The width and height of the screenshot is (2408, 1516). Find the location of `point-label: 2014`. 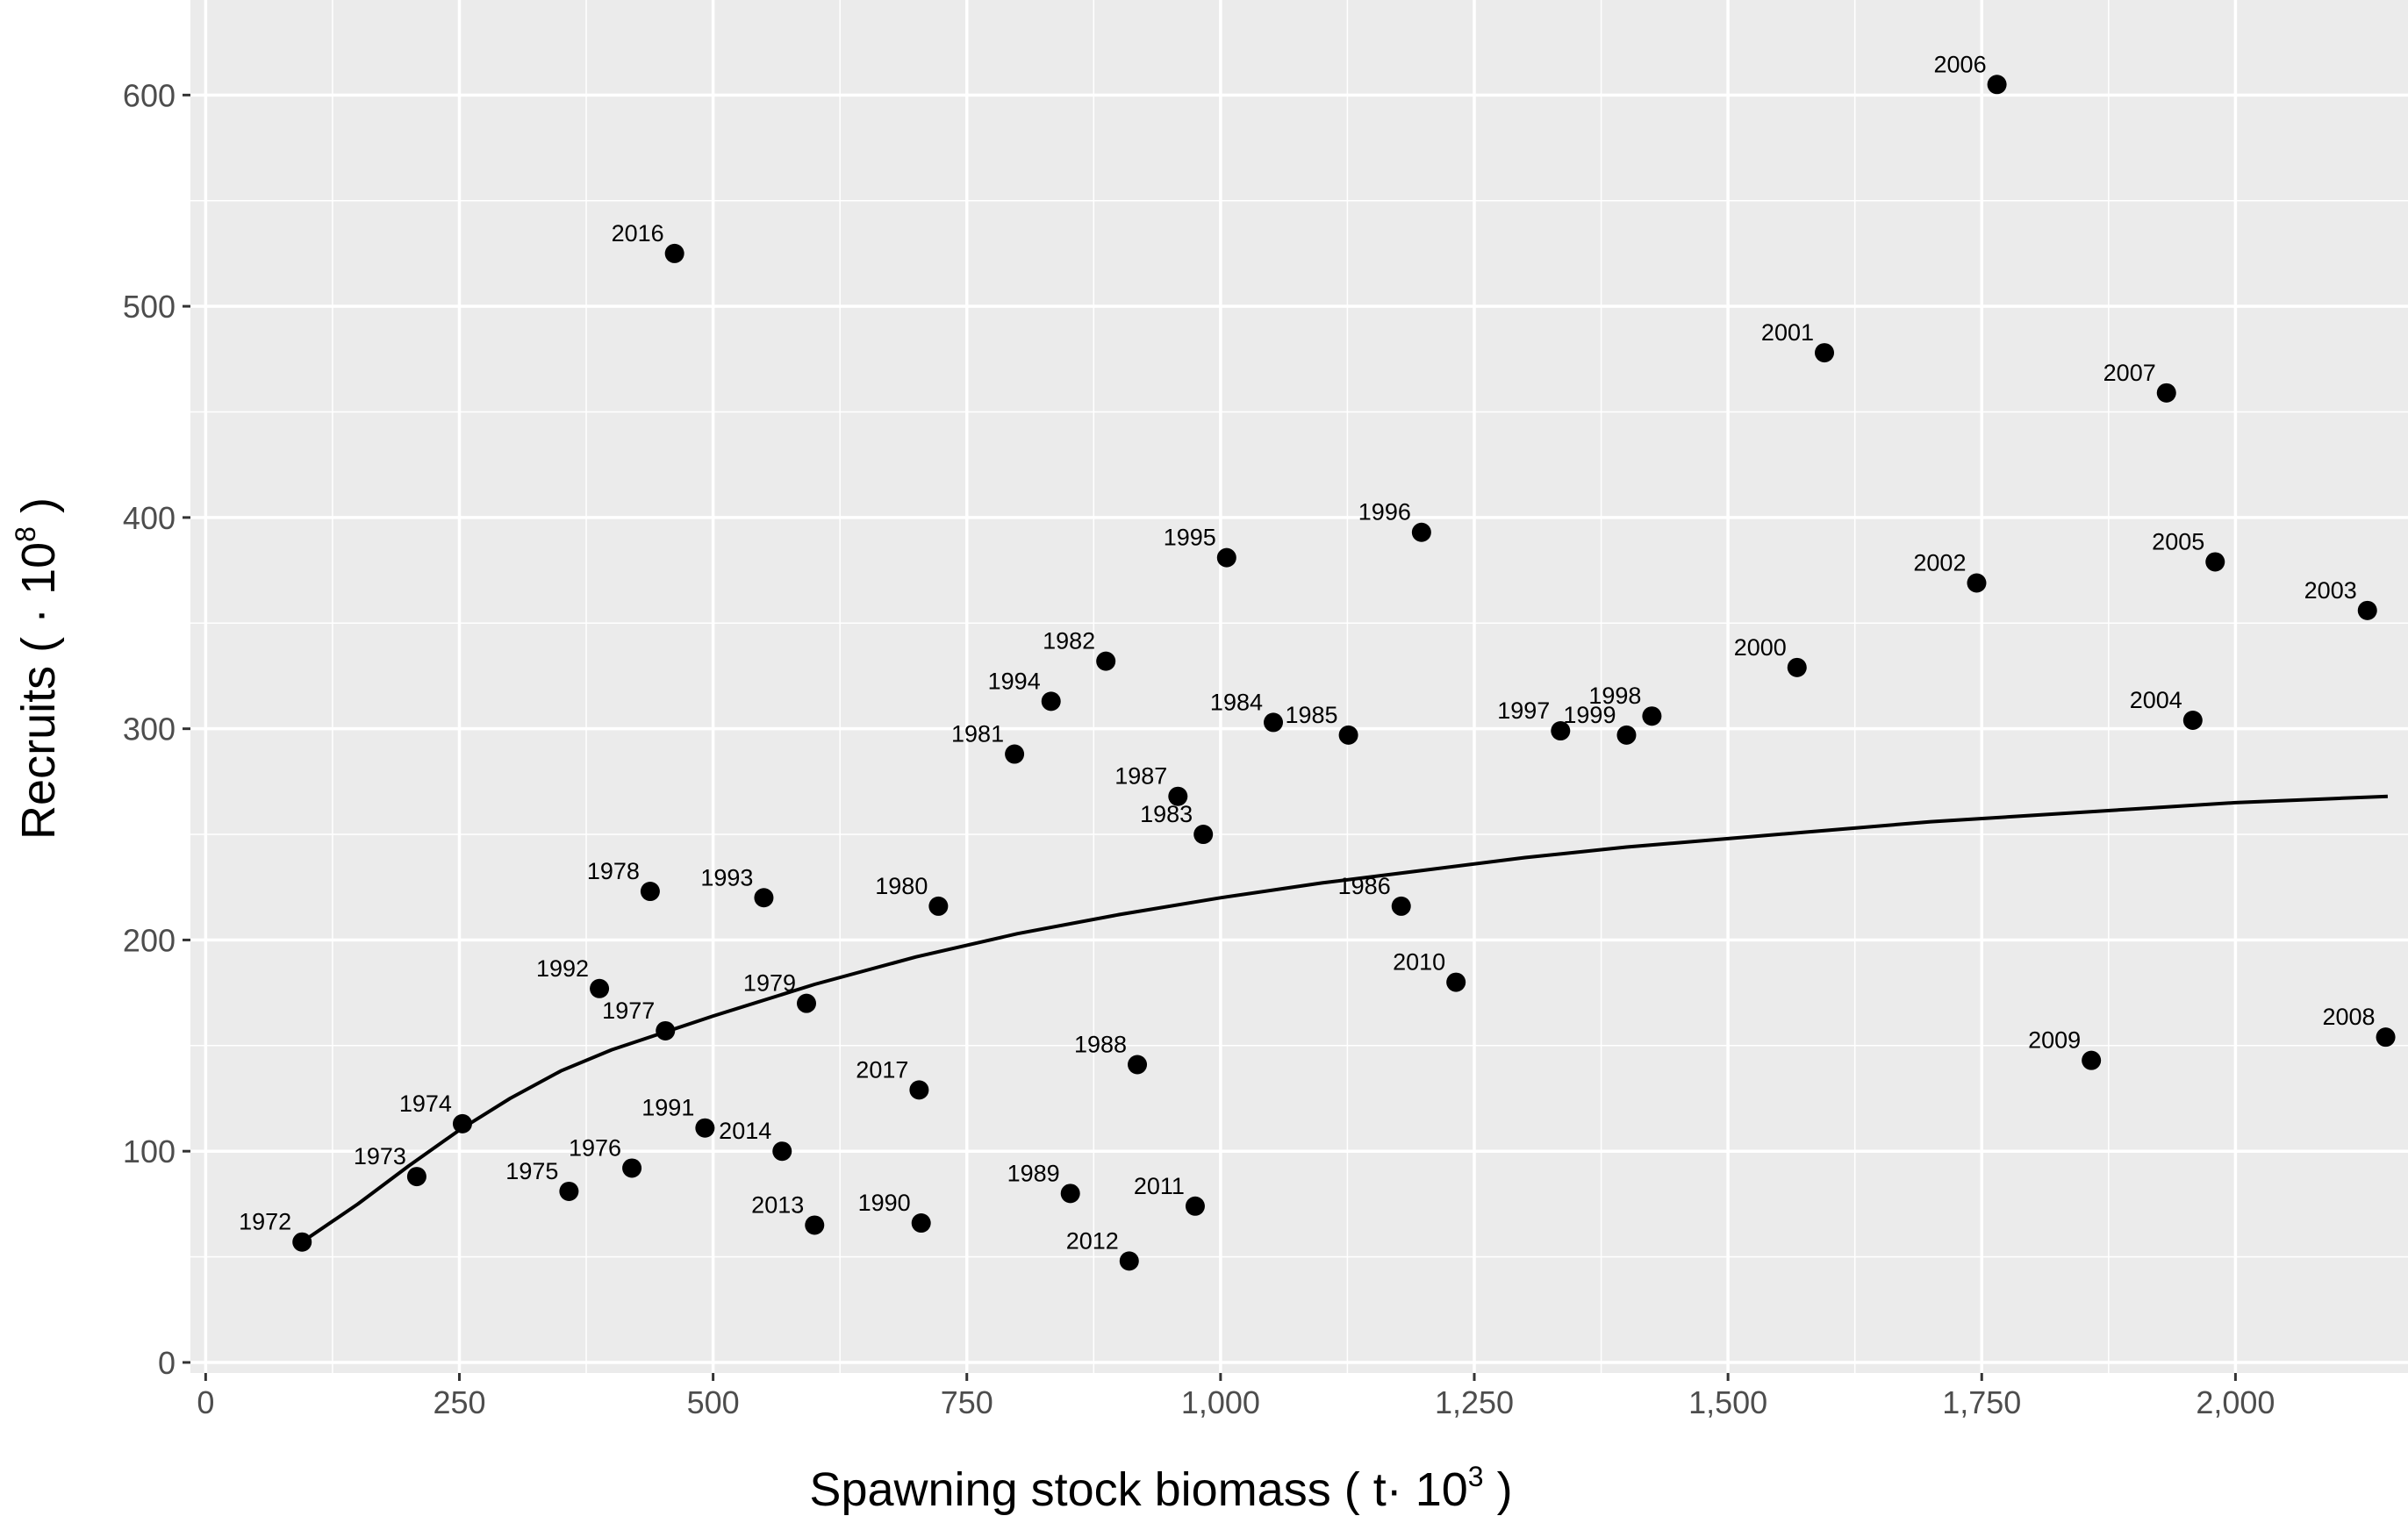

point-label: 2014 is located at coordinates (745, 1131).